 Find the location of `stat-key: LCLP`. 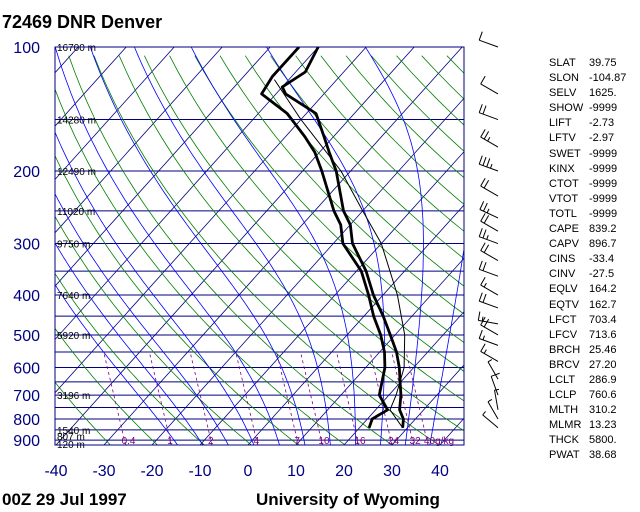

stat-key: LCLP is located at coordinates (563, 395).